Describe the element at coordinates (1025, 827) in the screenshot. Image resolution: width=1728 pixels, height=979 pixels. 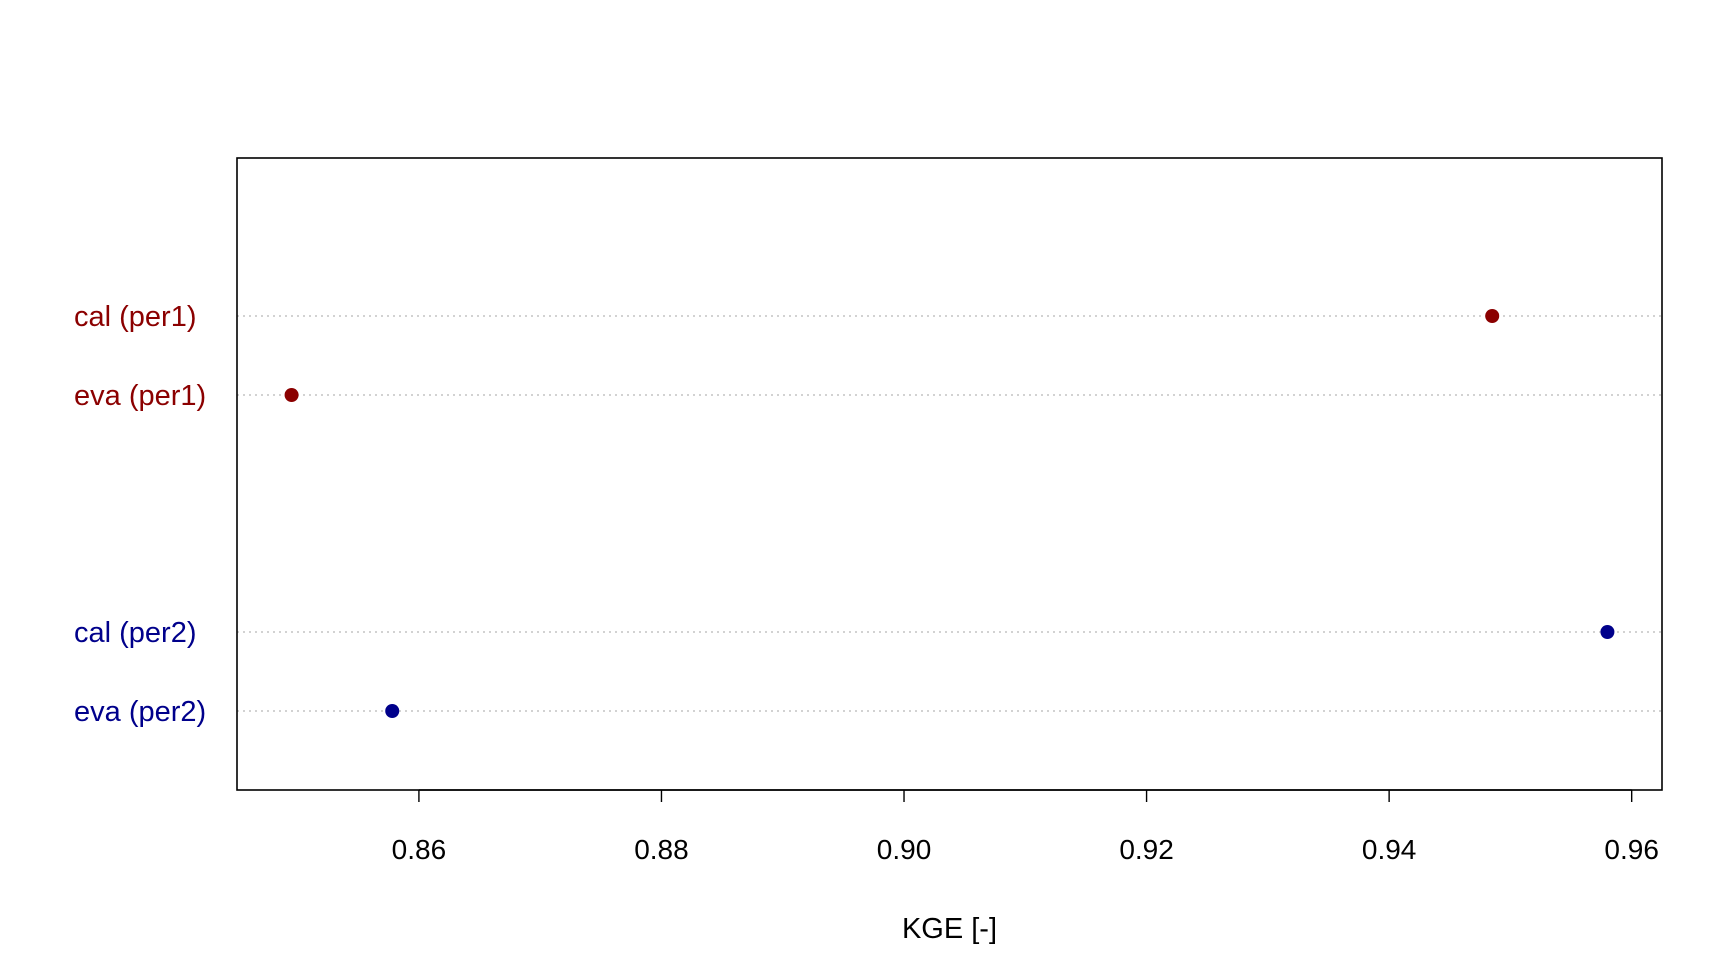
I see `x-axis: 0.86 0.88 0.90 0.92 0.94 0.96` at that location.